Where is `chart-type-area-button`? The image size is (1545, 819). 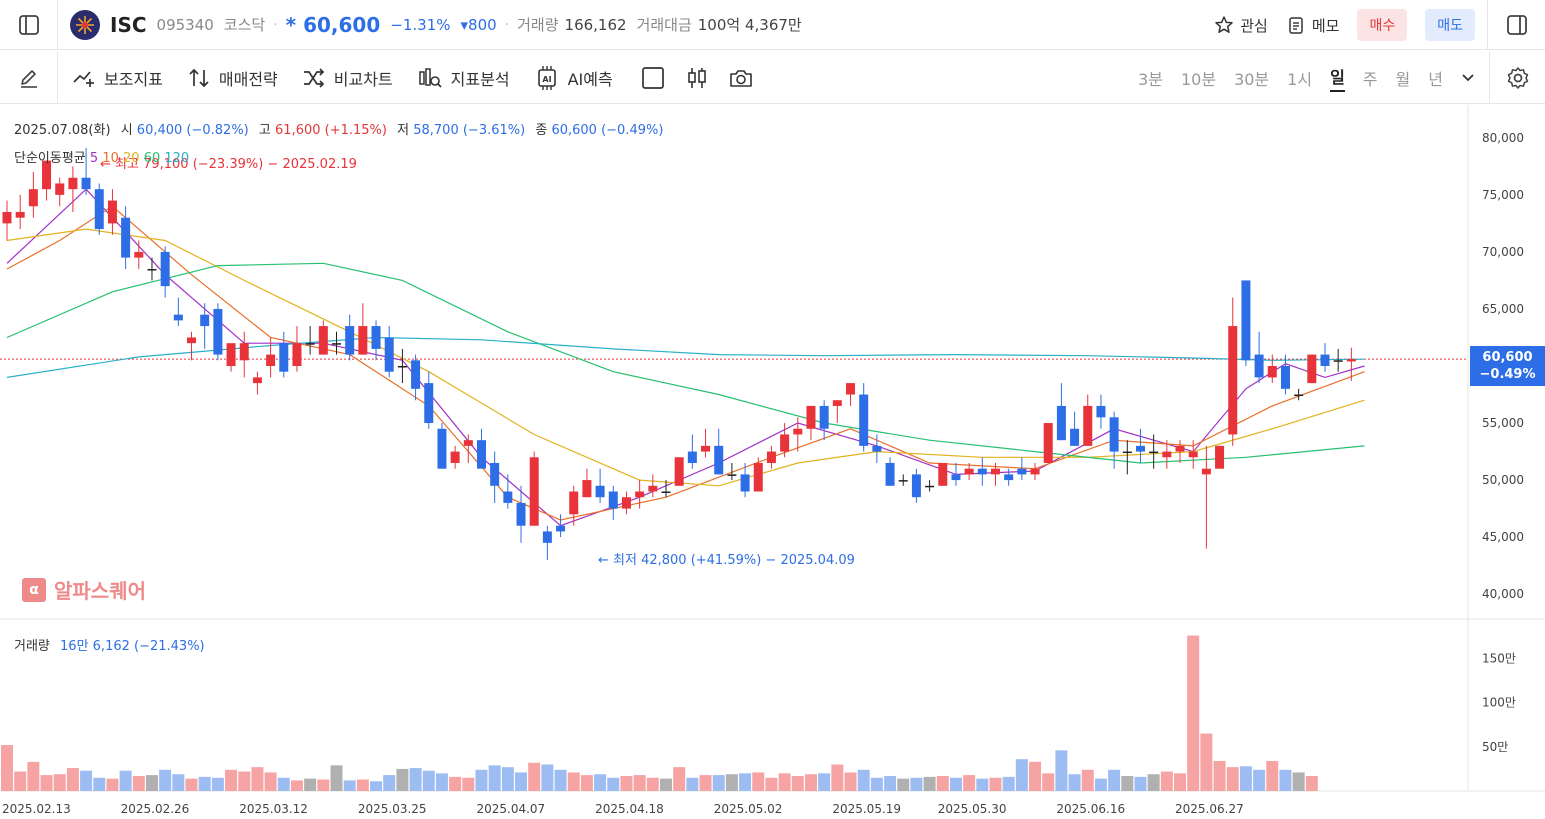
chart-type-area-button is located at coordinates (653, 78).